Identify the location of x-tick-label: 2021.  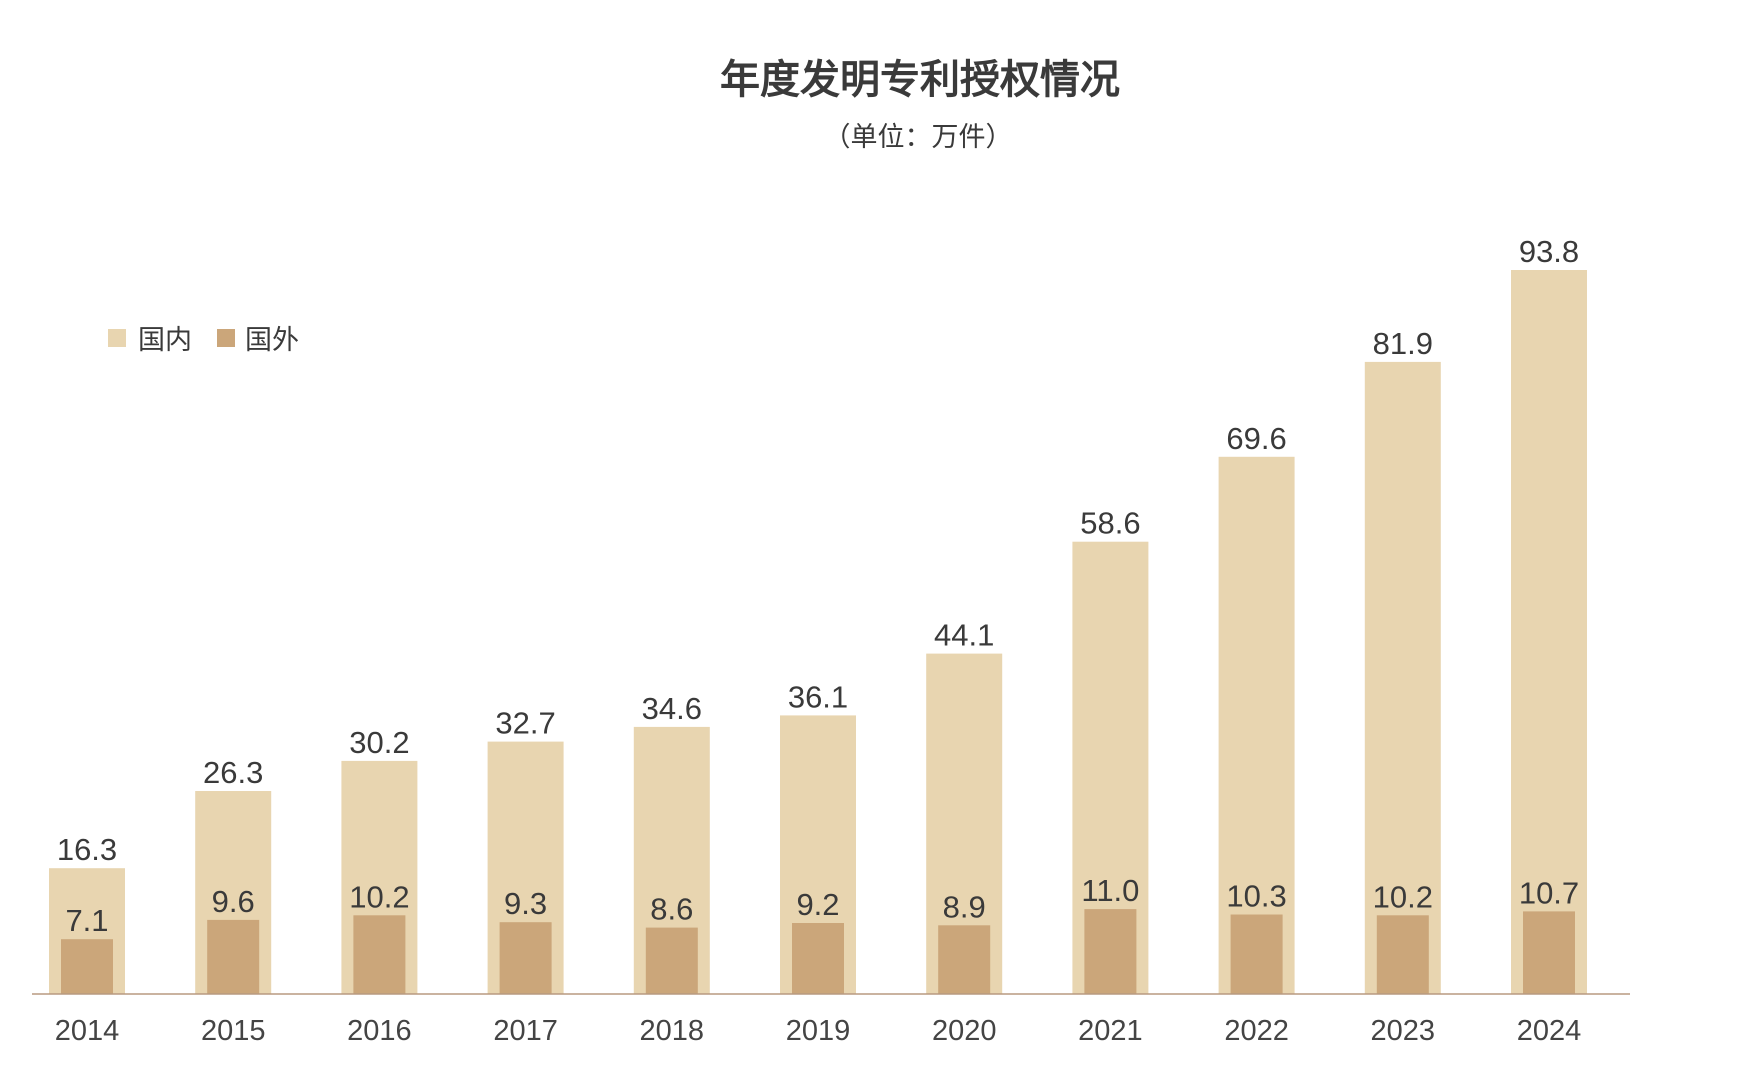
(1110, 1031).